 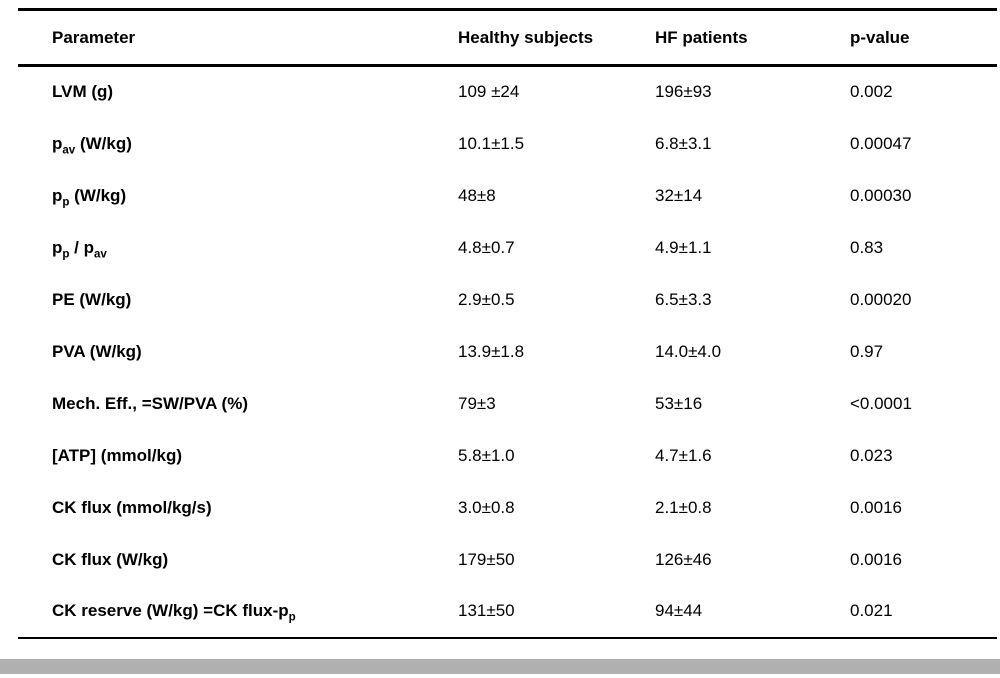 I want to click on column-header-p-value: p-value, so click(x=880, y=37).